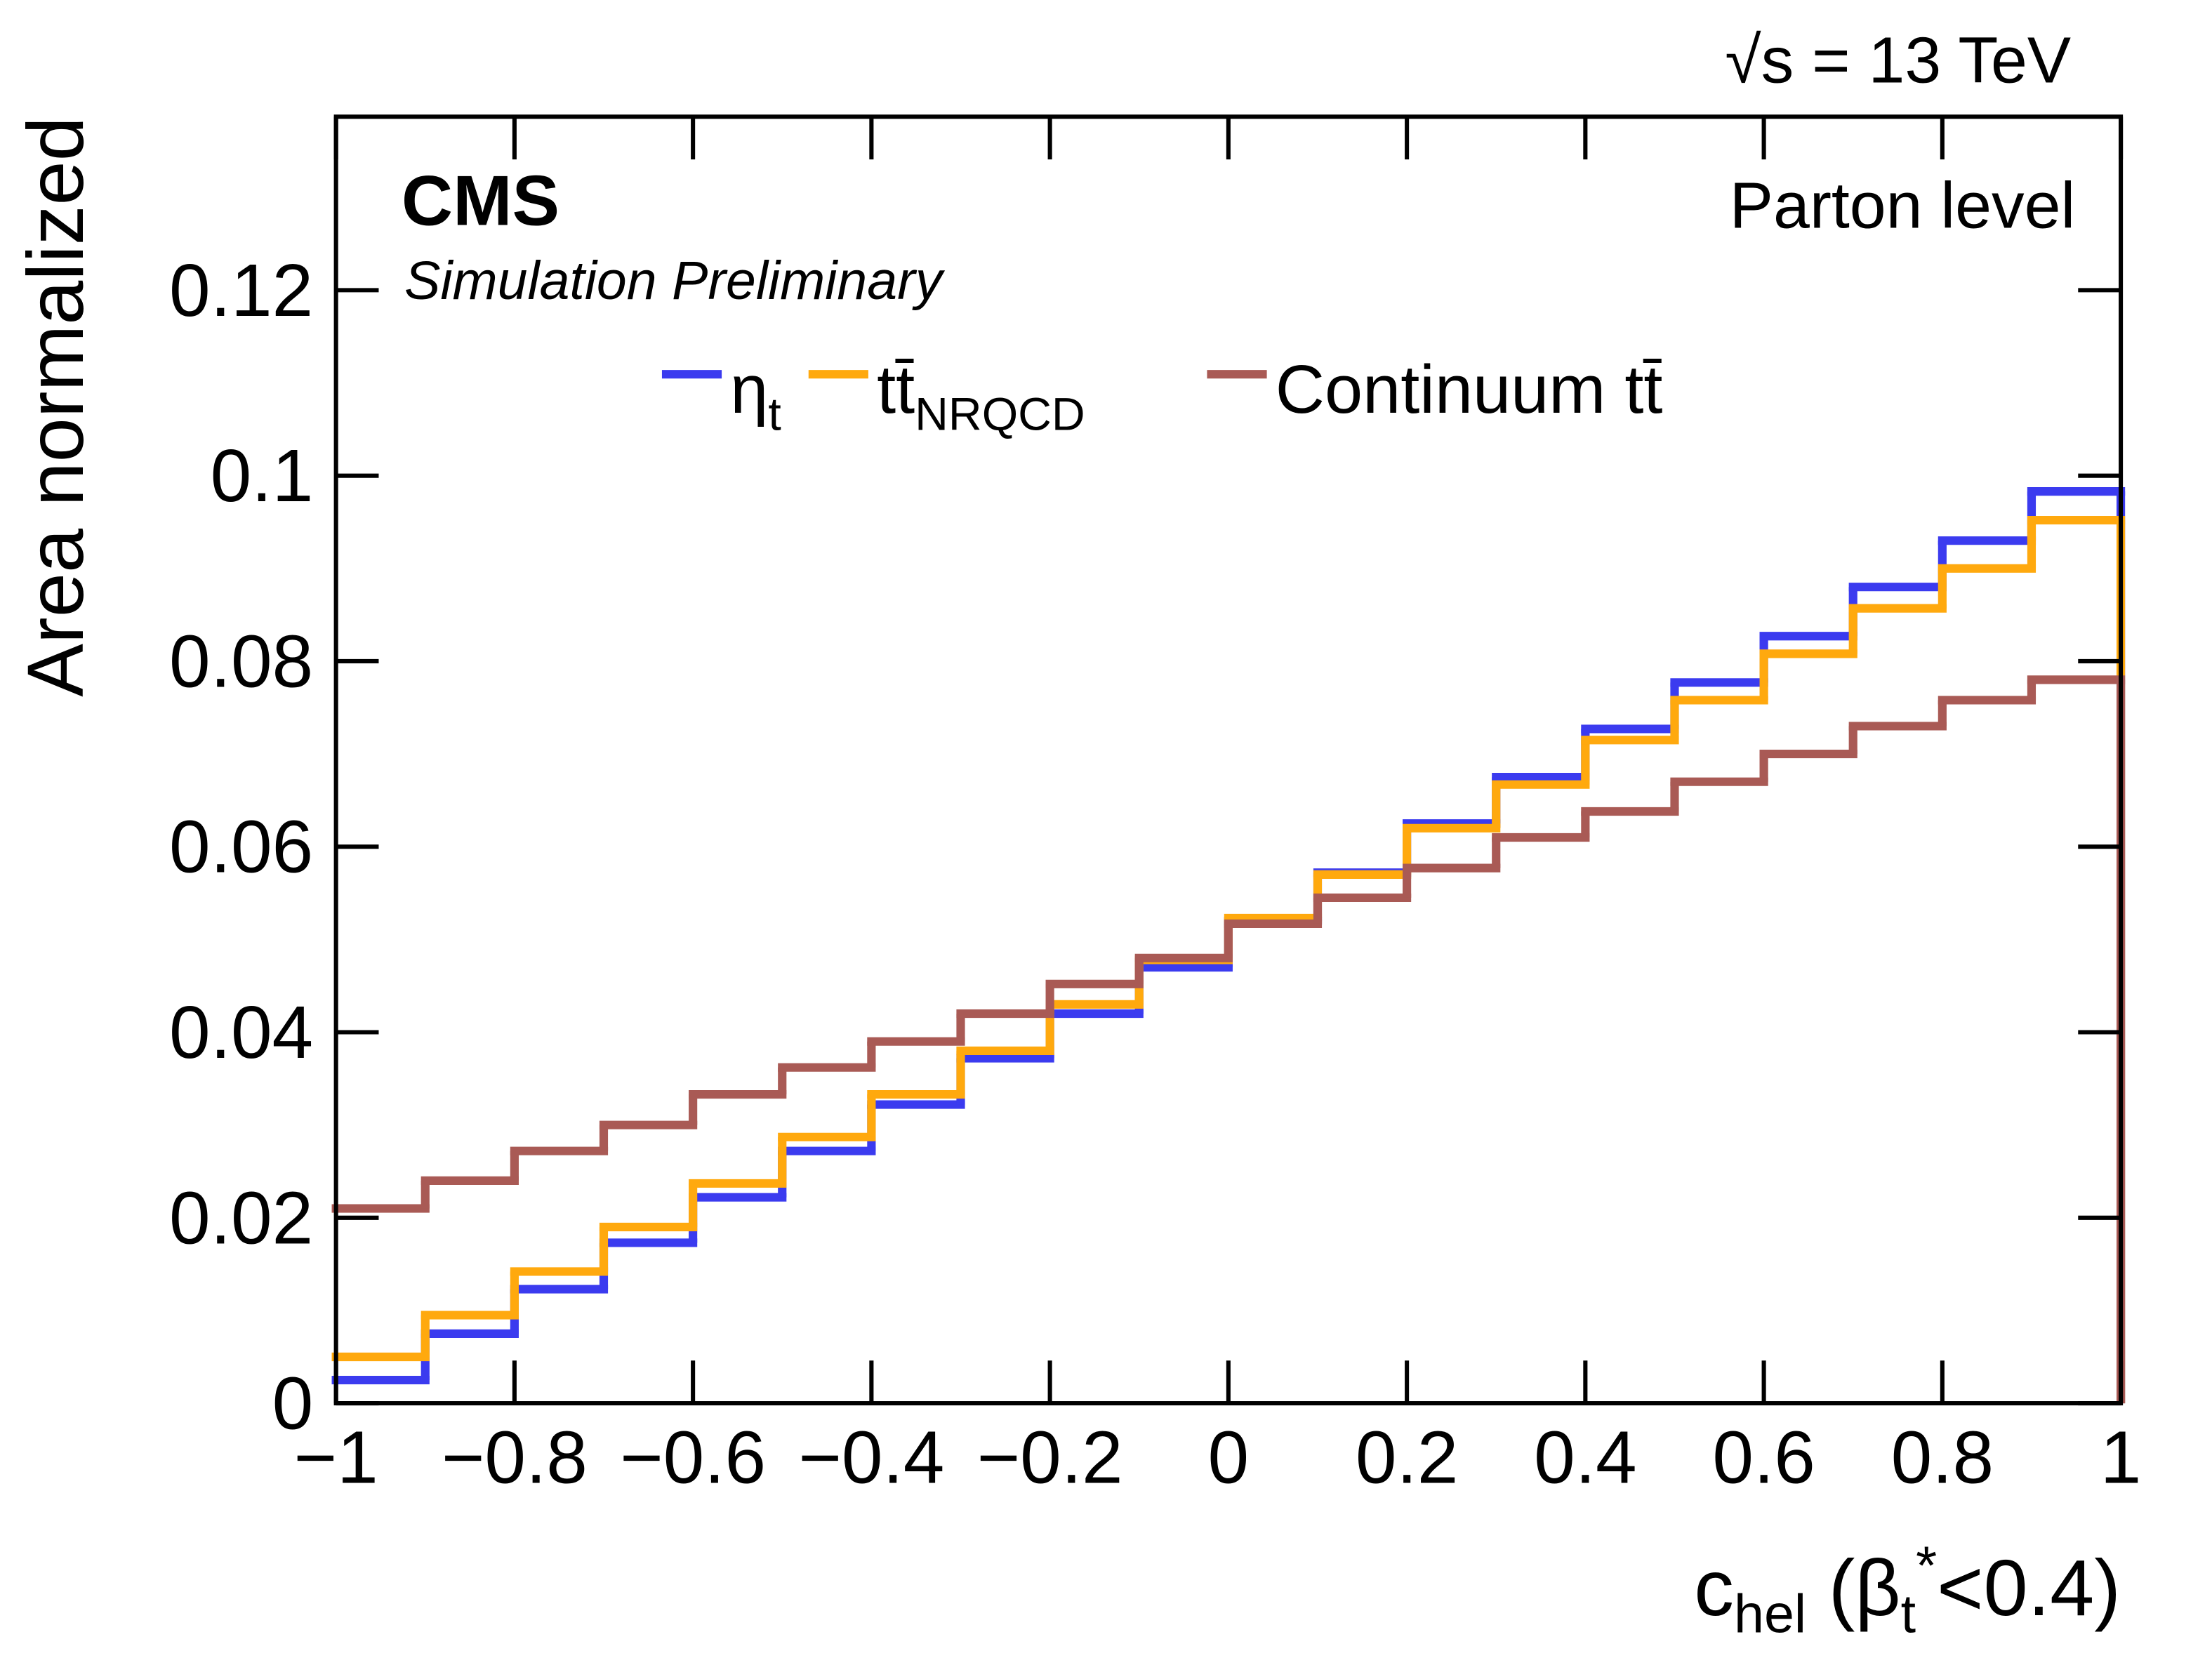 The image size is (2212, 1658). Describe the element at coordinates (1229, 1458) in the screenshot. I see `x-tick-label: 0` at that location.